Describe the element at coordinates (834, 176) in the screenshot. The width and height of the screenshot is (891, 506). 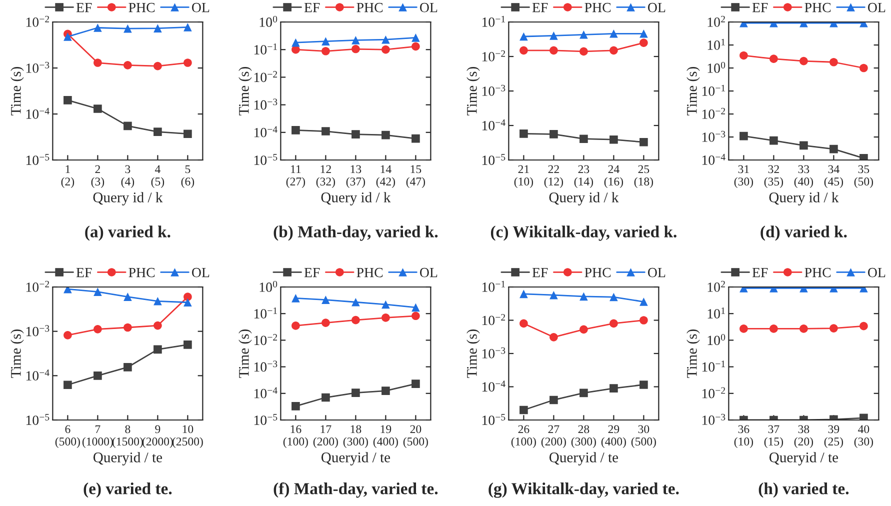
I see `x-tick-label: 34 (45)` at that location.